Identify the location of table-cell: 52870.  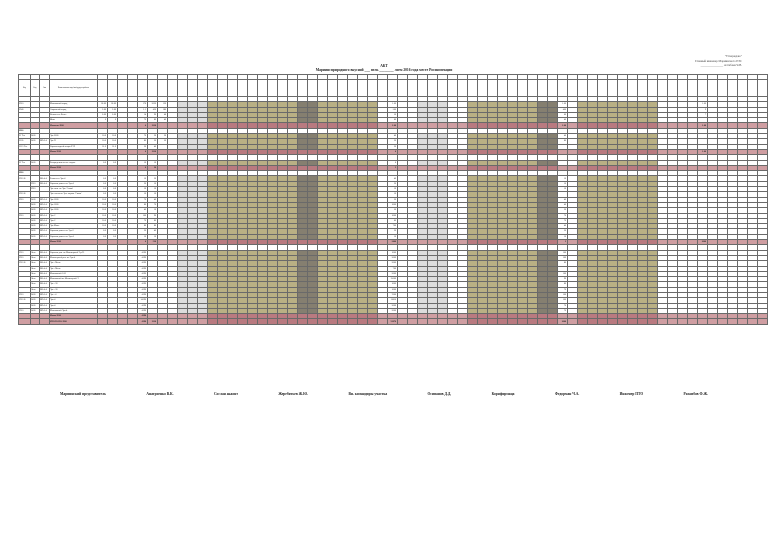
(392, 321).